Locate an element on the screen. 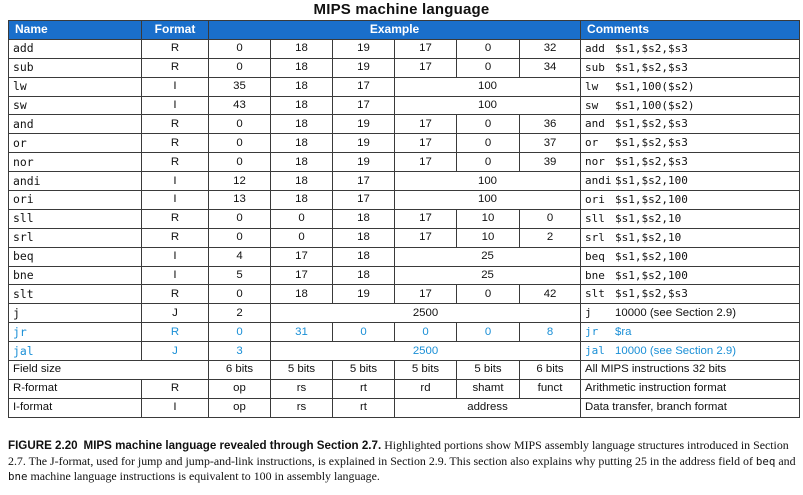 The width and height of the screenshot is (803, 495). instruction-comment: ori $s1,$s2,100 is located at coordinates (690, 200).